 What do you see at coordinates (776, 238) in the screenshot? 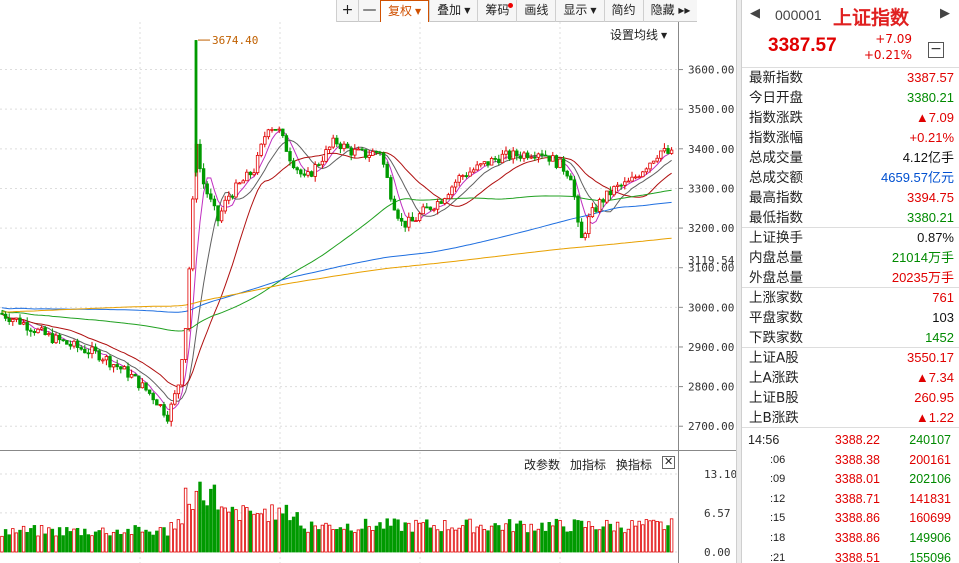
I see `quote-row-label: 上证换手` at bounding box center [776, 238].